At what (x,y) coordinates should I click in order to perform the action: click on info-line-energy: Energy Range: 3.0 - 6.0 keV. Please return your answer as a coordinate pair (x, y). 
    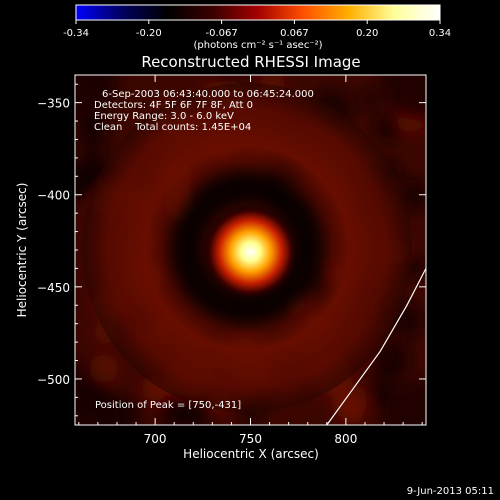
    Looking at the image, I should click on (164, 116).